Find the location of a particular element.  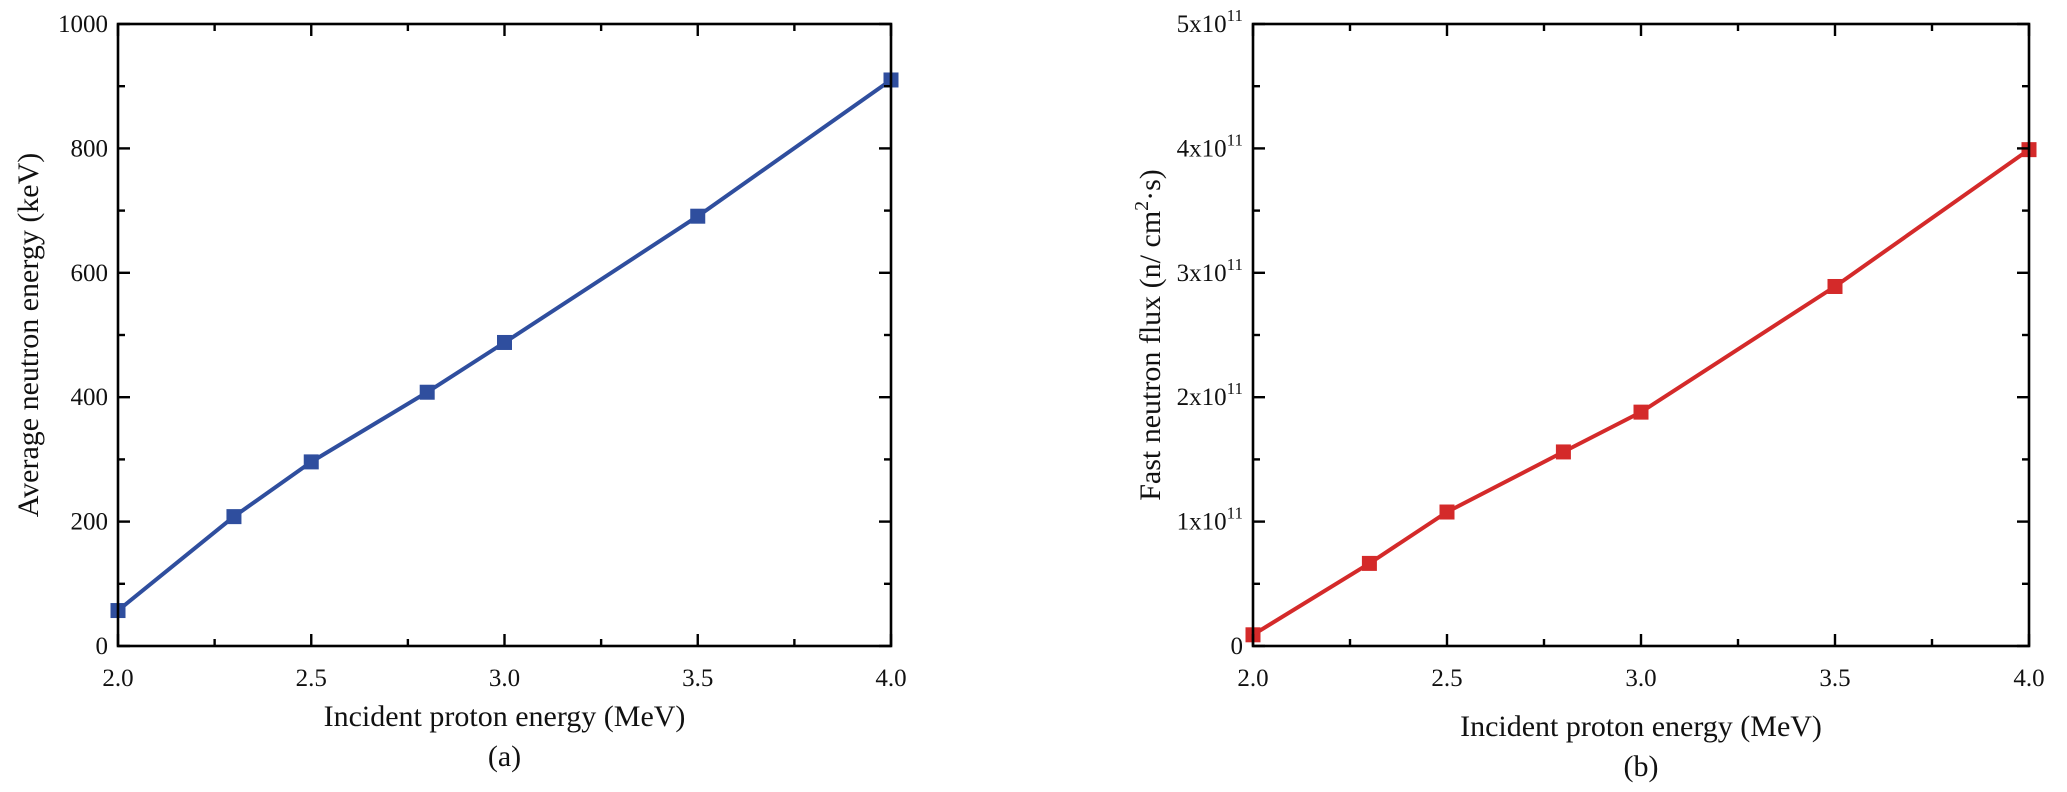

y-tick-label: 400 is located at coordinates (90, 397).